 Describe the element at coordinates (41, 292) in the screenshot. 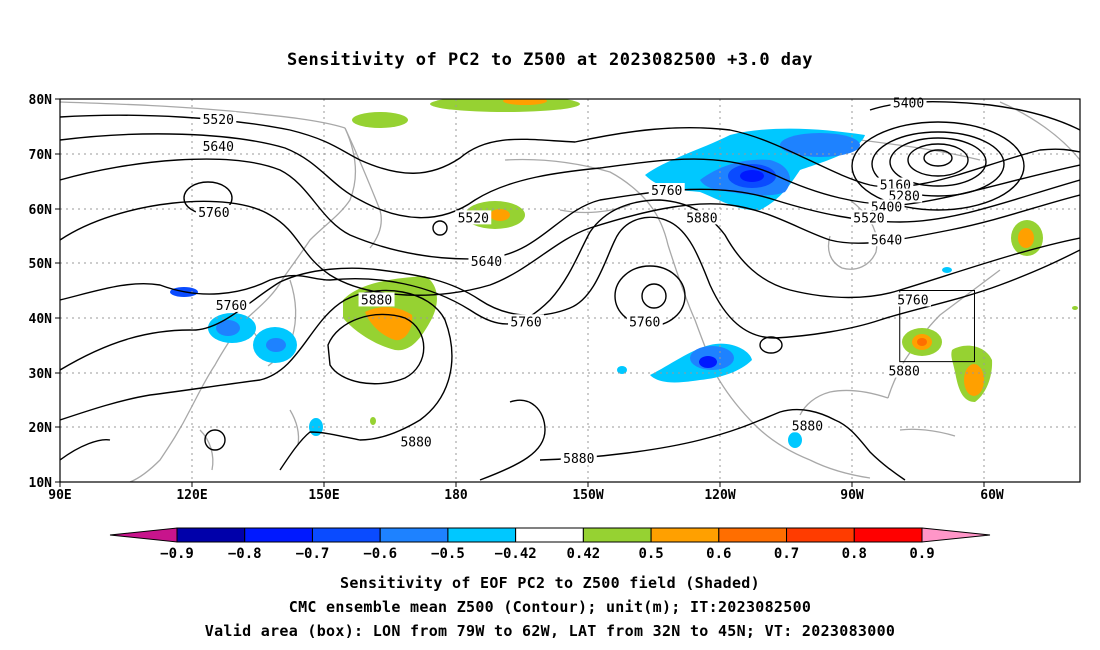

I see `latitude-labels: 80N 70N 60N 50N 40N 30N 20N 10N` at that location.